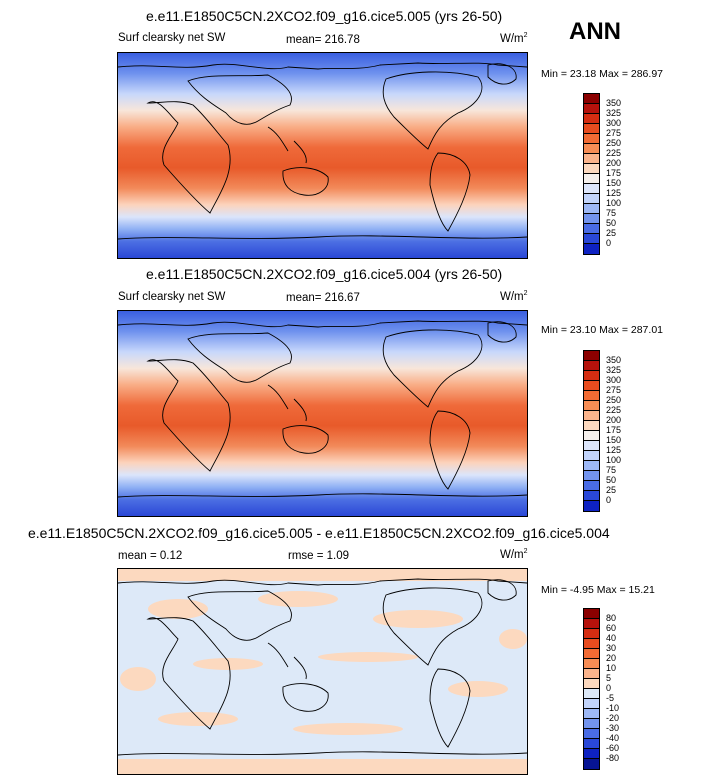 This screenshot has height=784, width=715. I want to click on panel3-cb-label: -10, so click(613, 708).